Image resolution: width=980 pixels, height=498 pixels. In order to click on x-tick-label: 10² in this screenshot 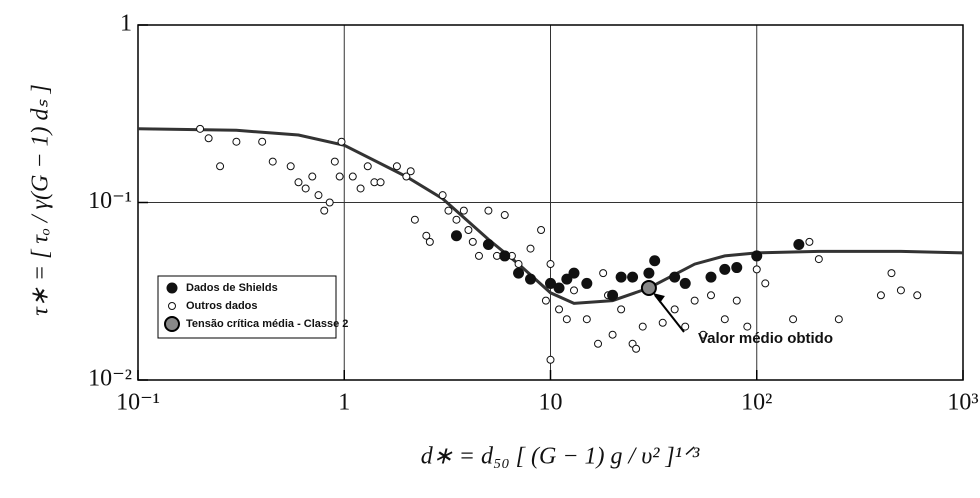, I will do `click(756, 403)`.